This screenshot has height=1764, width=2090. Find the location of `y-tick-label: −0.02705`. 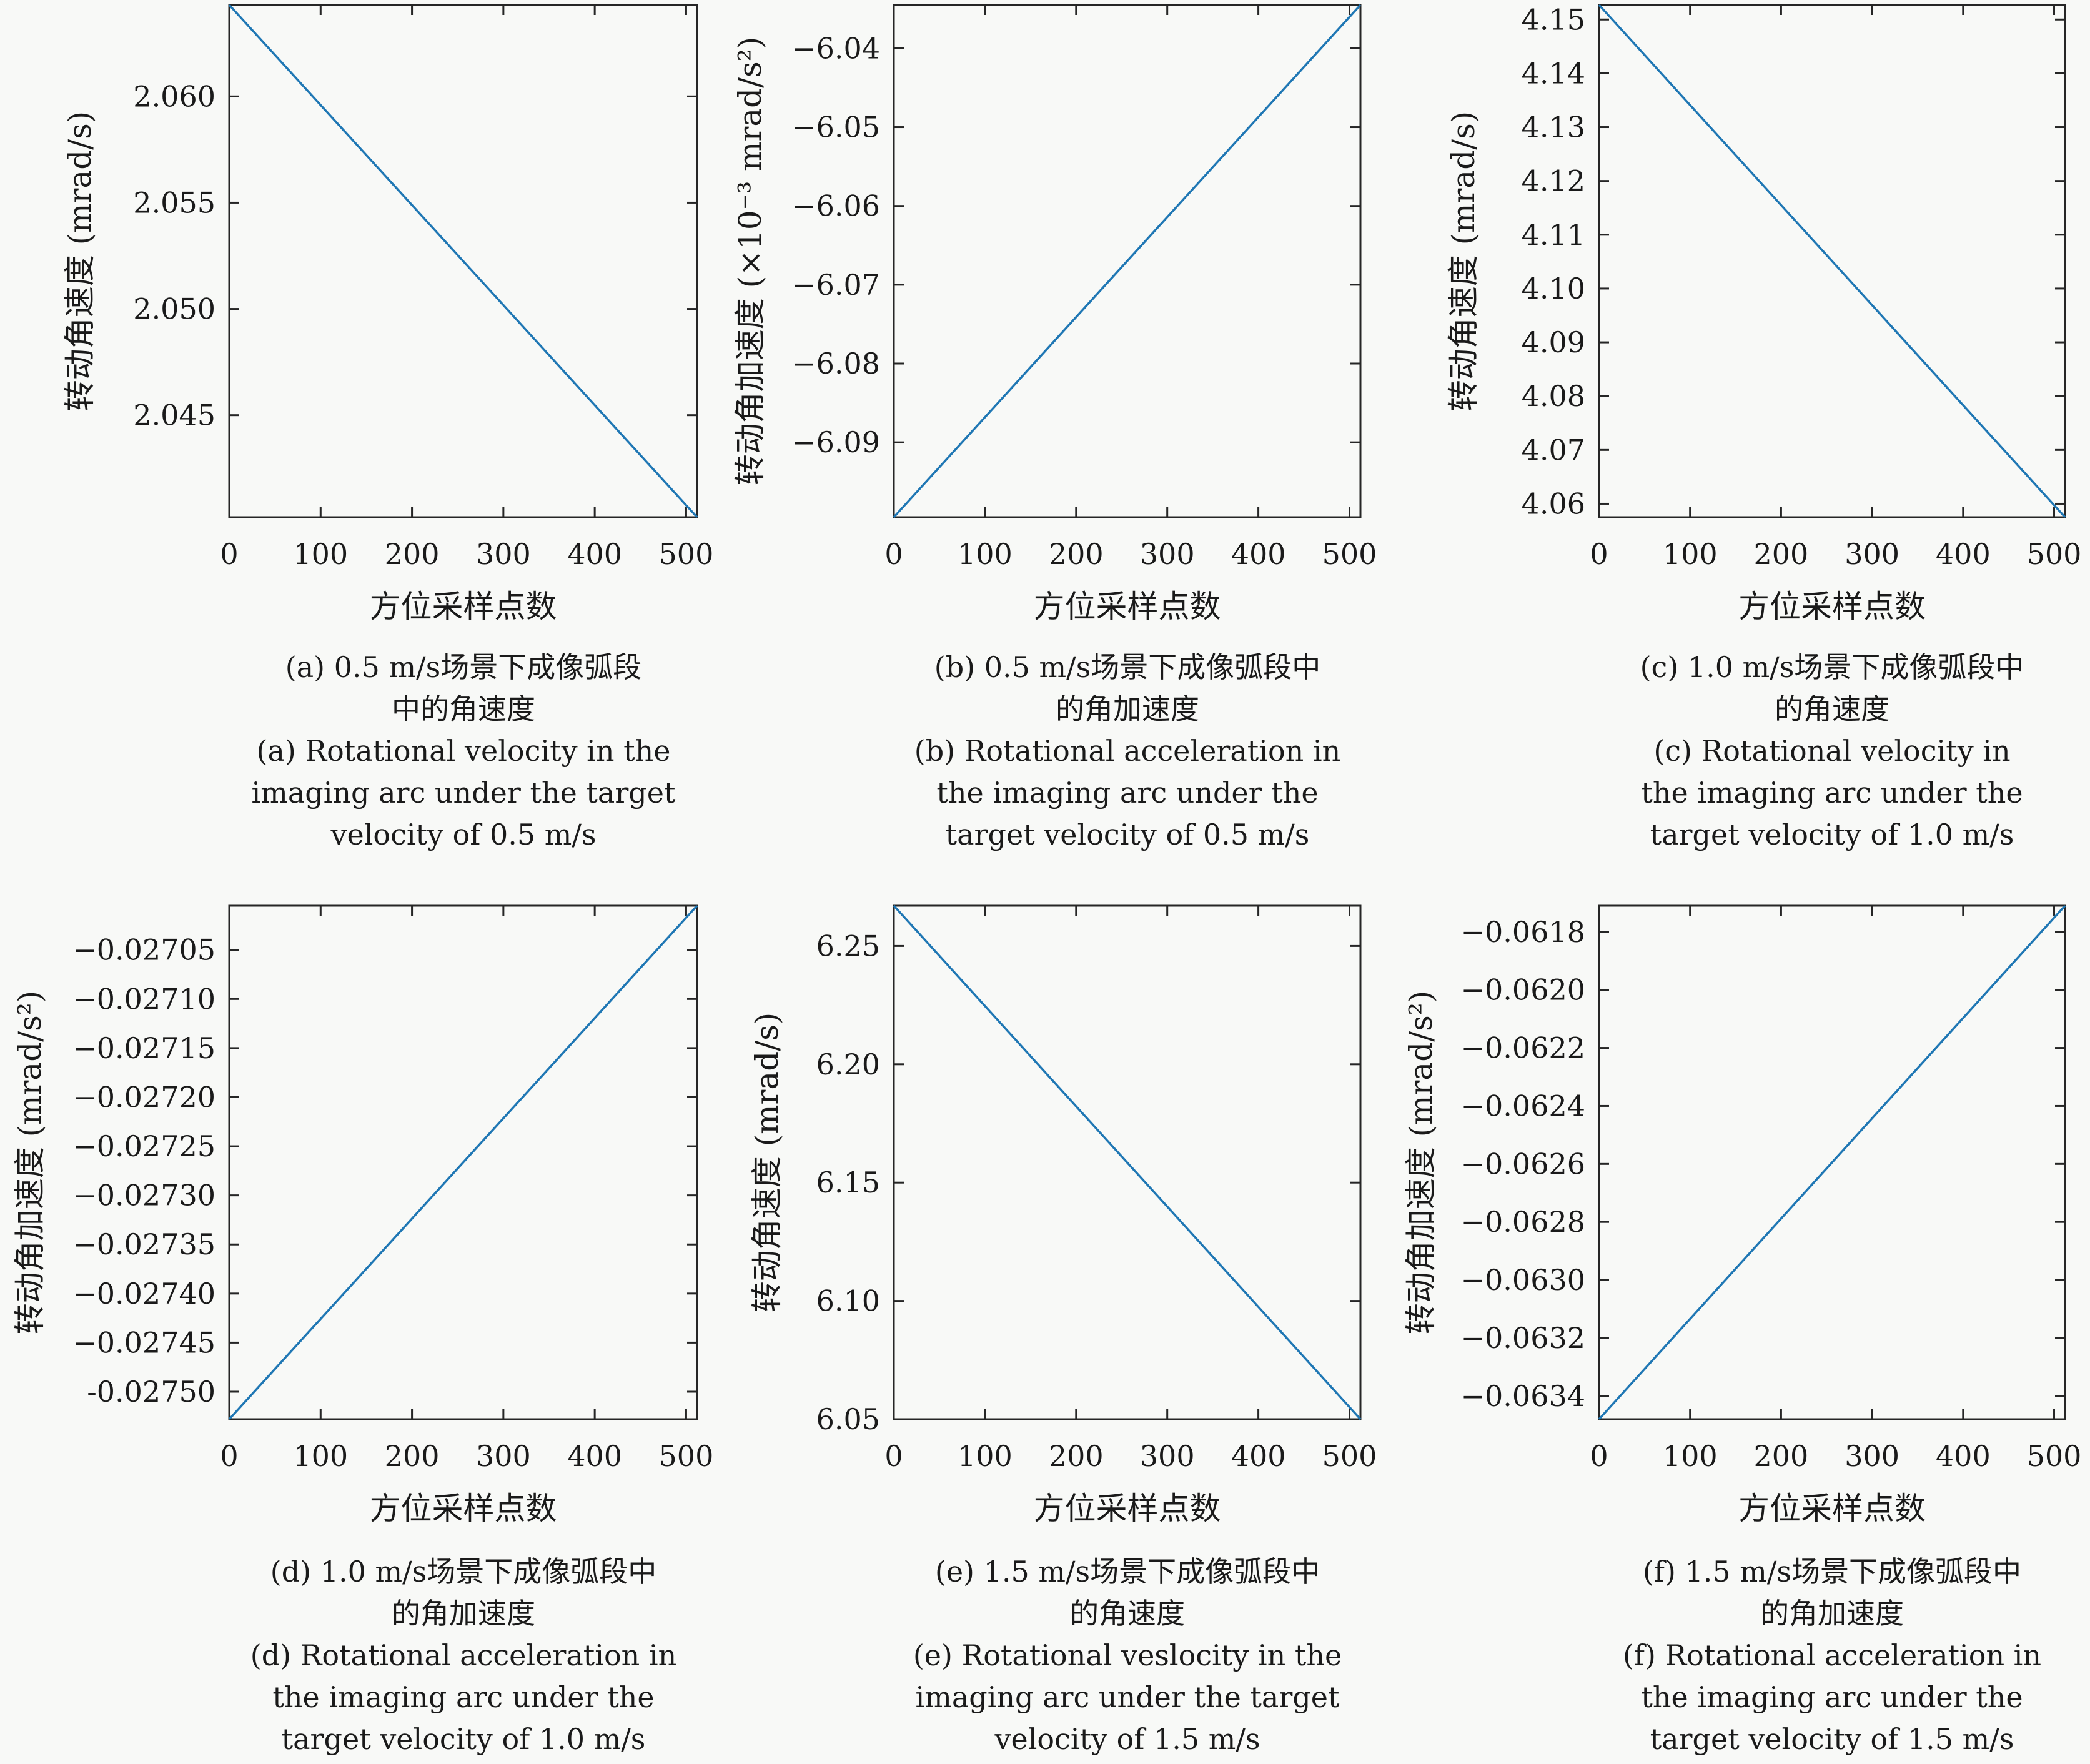

y-tick-label: −0.02705 is located at coordinates (143, 950).